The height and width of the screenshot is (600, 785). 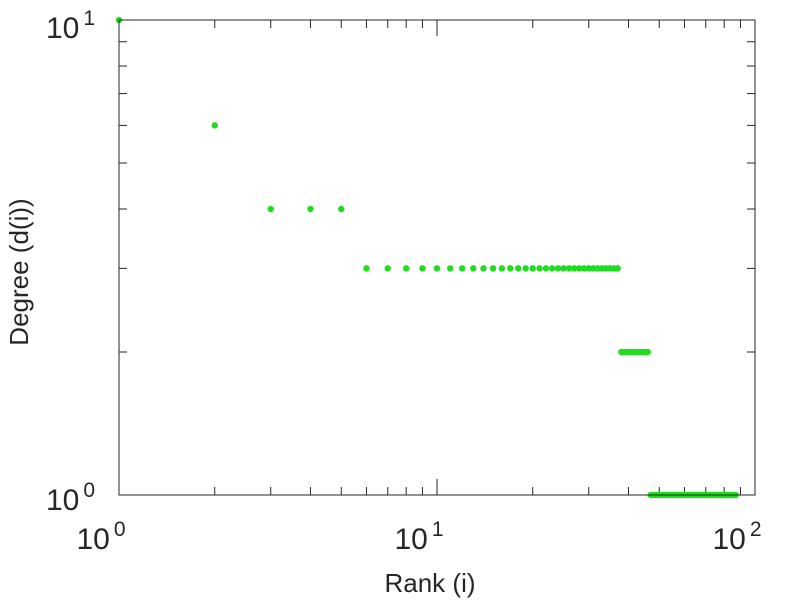 I want to click on x-axis-label: Rank (i), so click(x=429, y=583).